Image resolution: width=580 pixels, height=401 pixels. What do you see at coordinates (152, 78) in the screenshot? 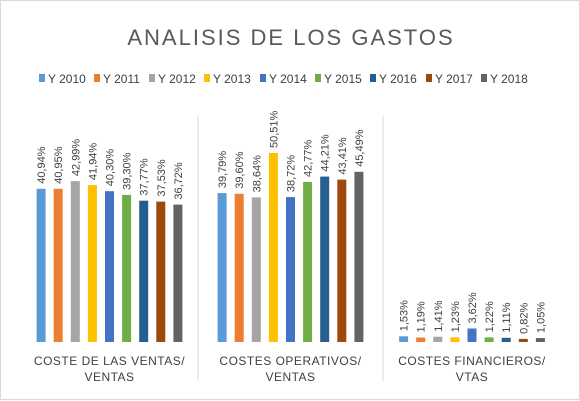
I see `legend-swatch-y-2012` at bounding box center [152, 78].